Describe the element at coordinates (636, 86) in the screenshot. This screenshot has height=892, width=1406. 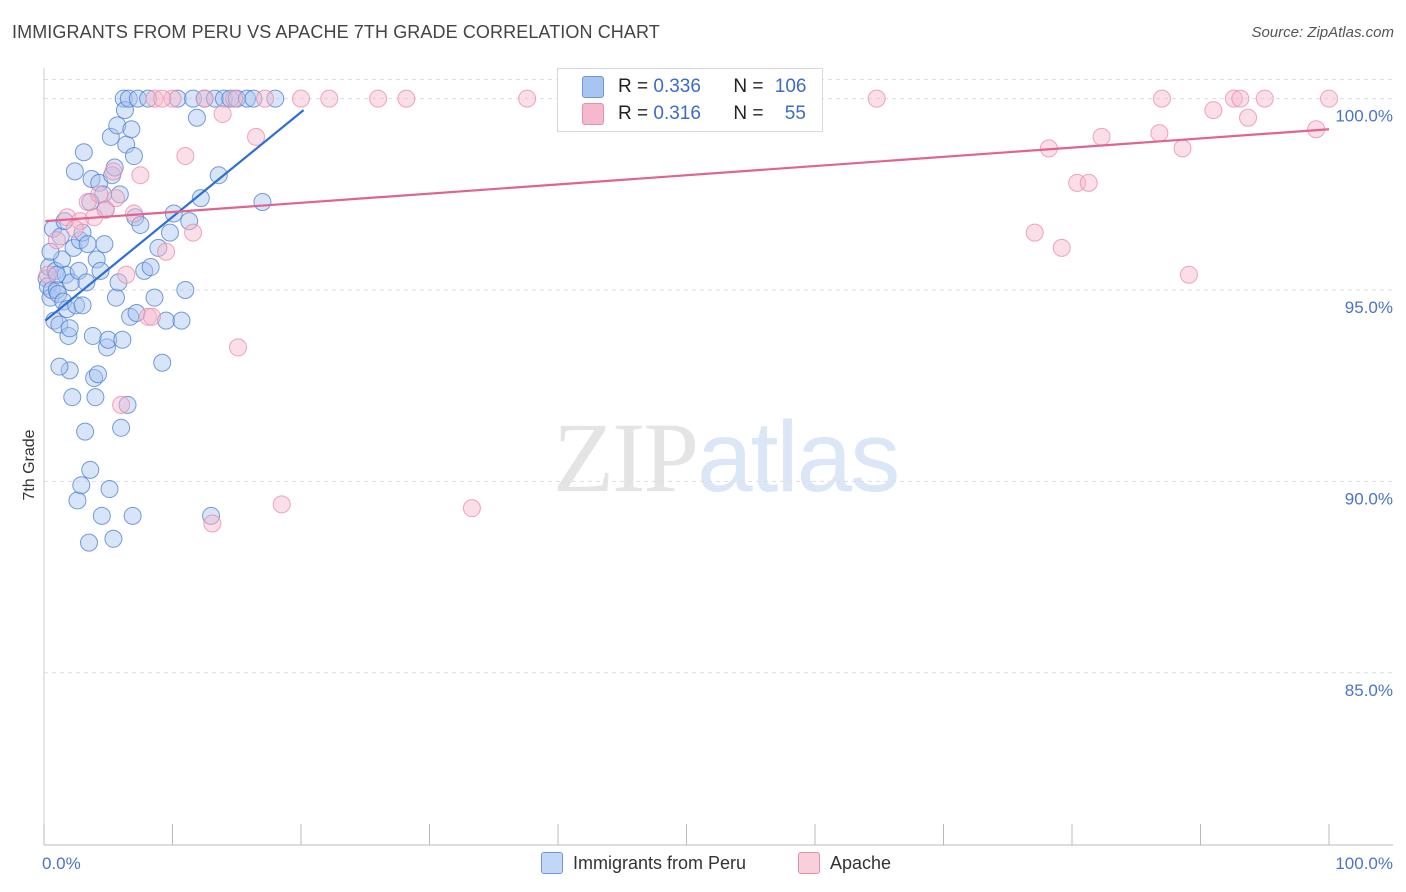
I see `legend-r-label: R =` at that location.